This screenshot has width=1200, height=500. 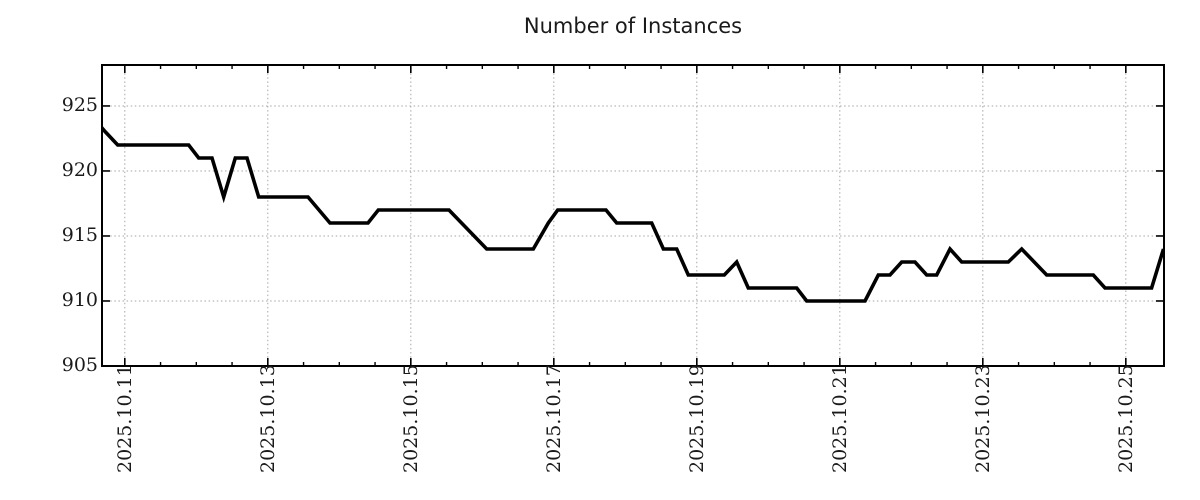 I want to click on x-tick-label: 2025.10.17, so click(x=553, y=418).